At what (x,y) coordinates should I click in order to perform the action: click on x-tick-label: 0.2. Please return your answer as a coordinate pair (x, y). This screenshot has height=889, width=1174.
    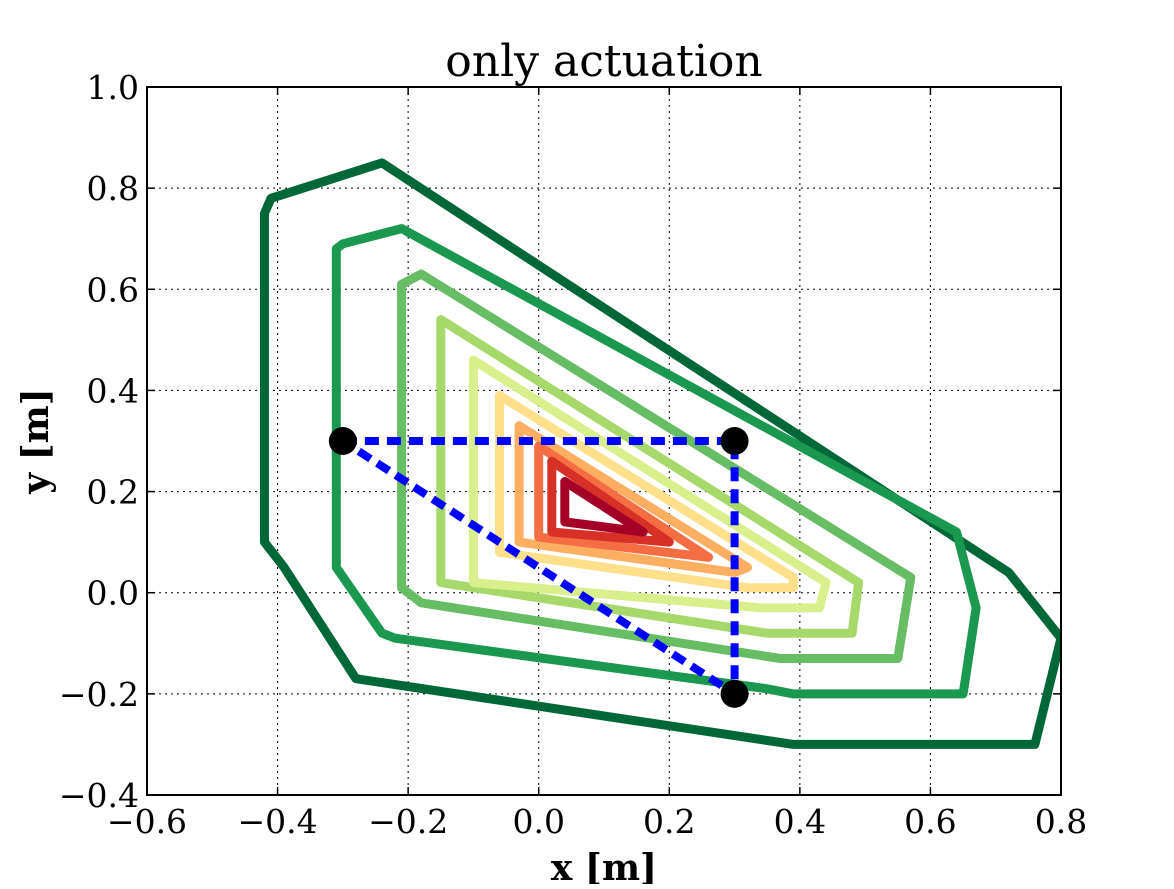
    Looking at the image, I should click on (669, 821).